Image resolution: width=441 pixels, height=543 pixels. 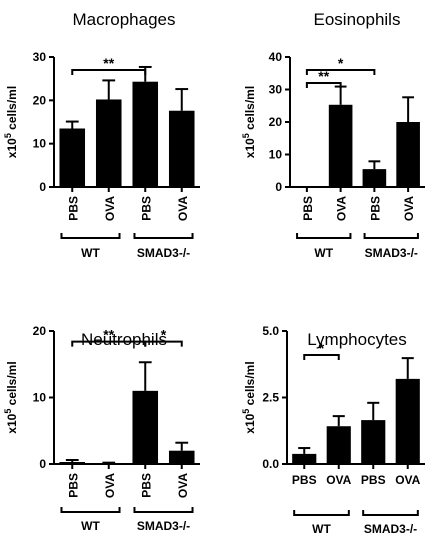 I want to click on chart-title: Lymphocytes, so click(x=357, y=339).